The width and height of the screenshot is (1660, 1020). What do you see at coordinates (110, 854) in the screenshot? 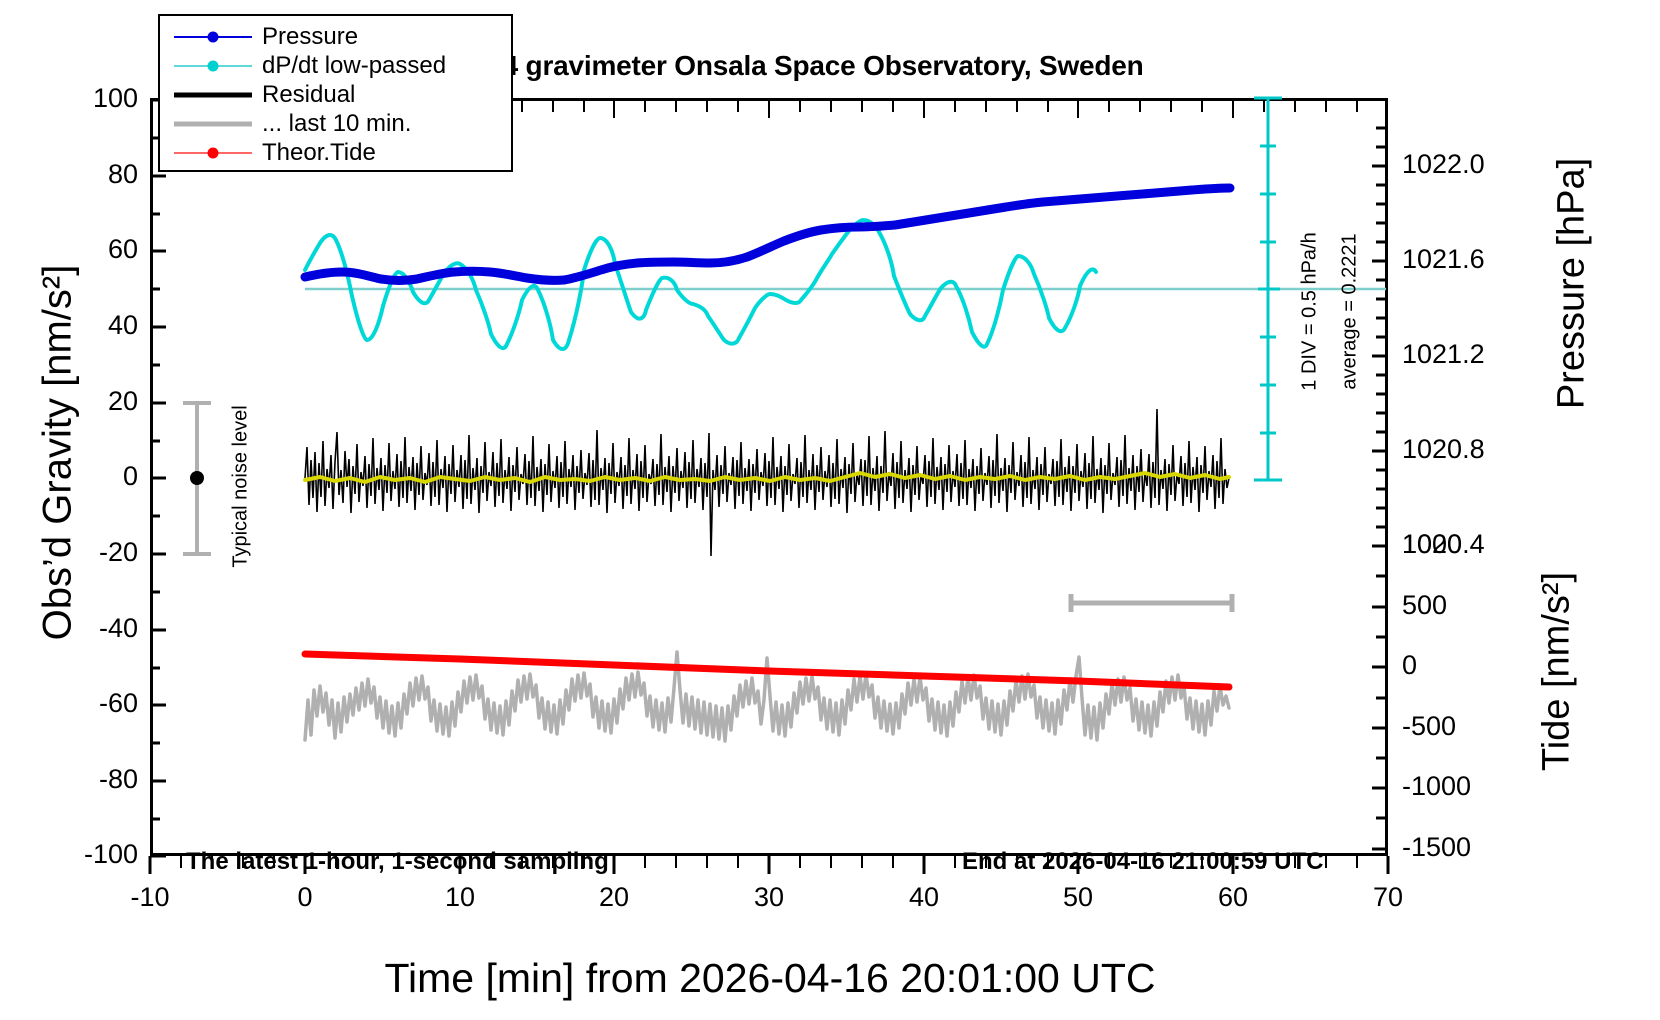
I see `y-tick-label: -100` at bounding box center [110, 854].